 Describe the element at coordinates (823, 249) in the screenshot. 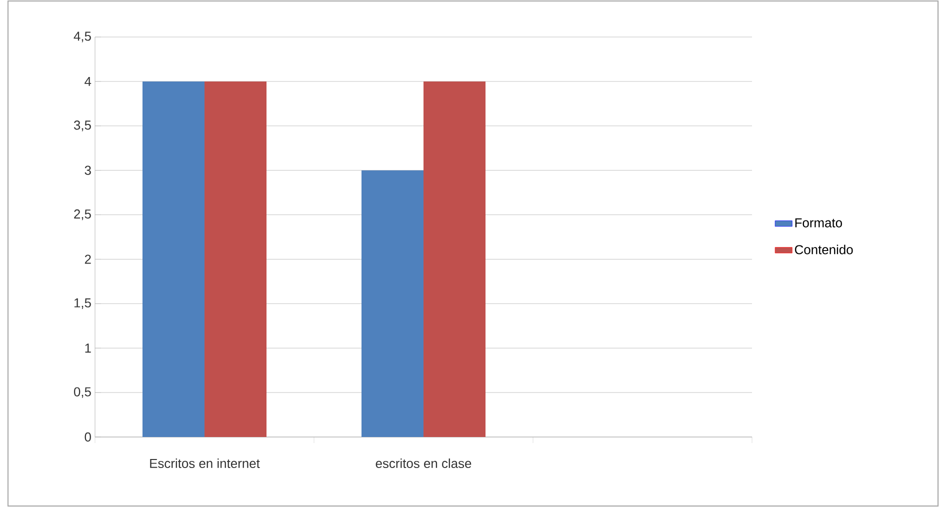

I see `legend-label: Contenido` at that location.